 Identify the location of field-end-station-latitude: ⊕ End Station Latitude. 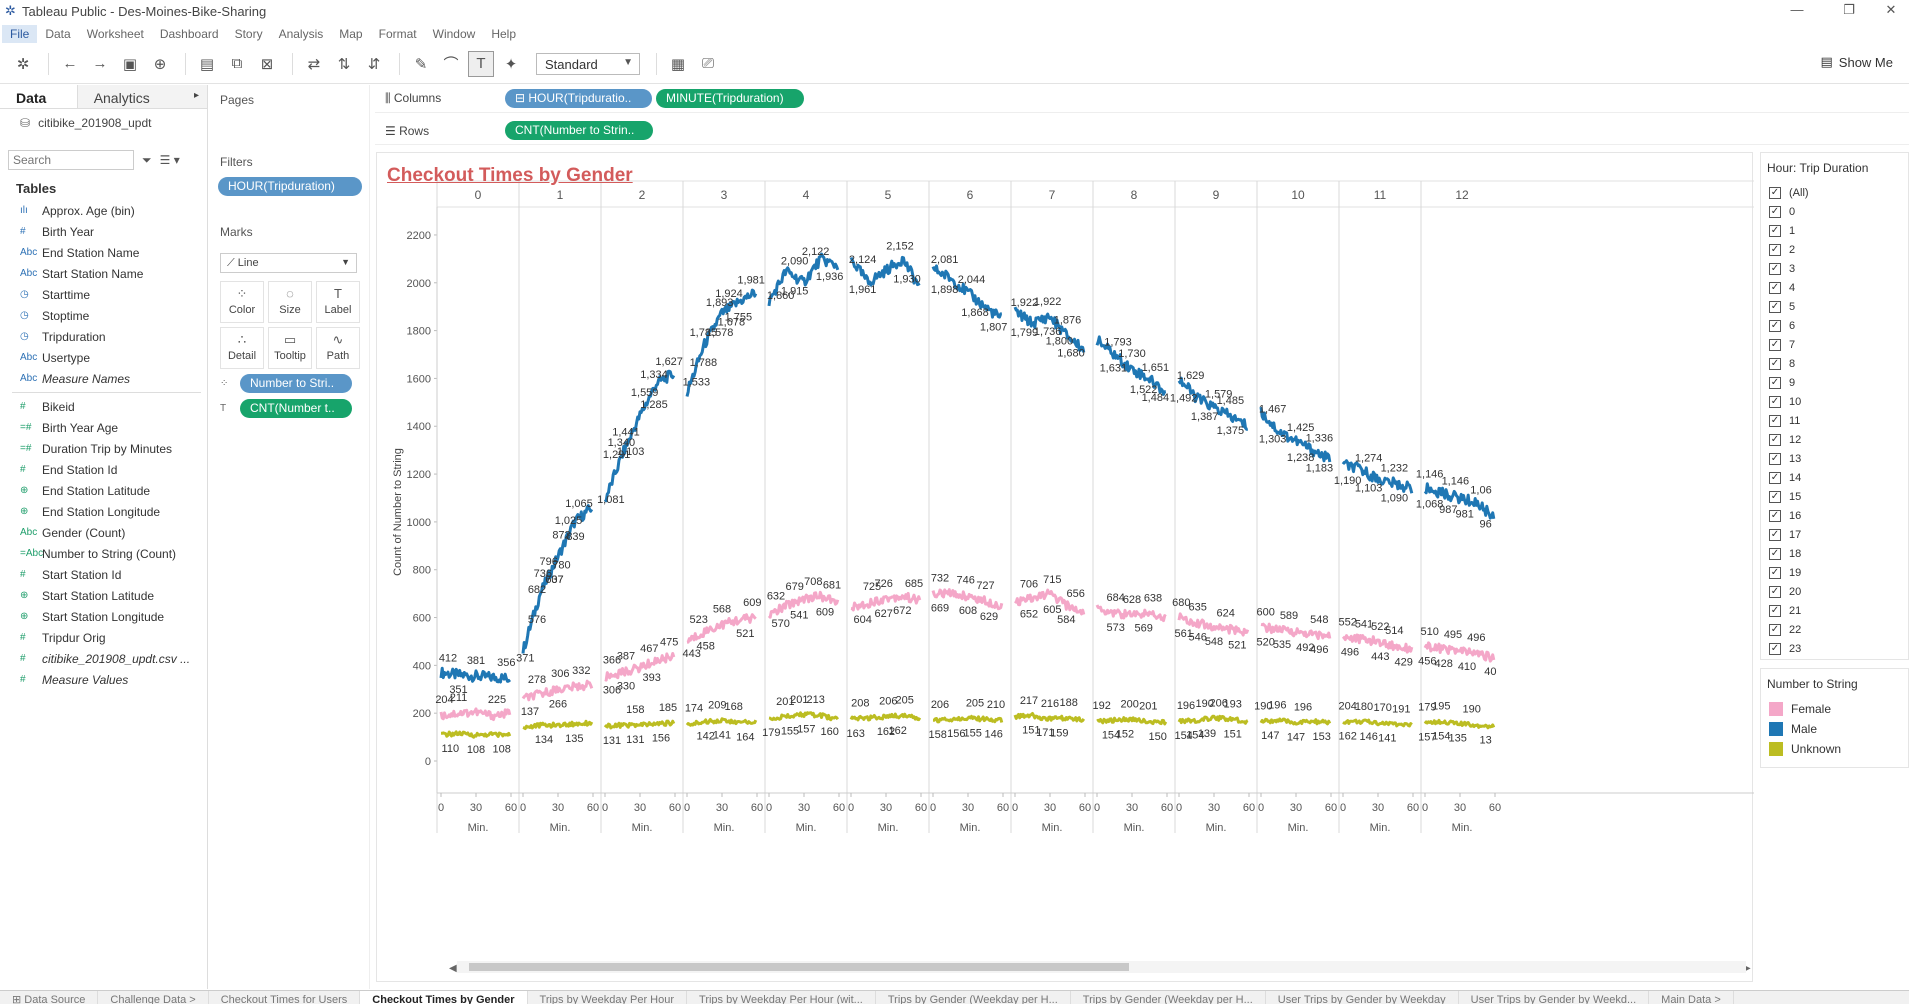
(103, 490).